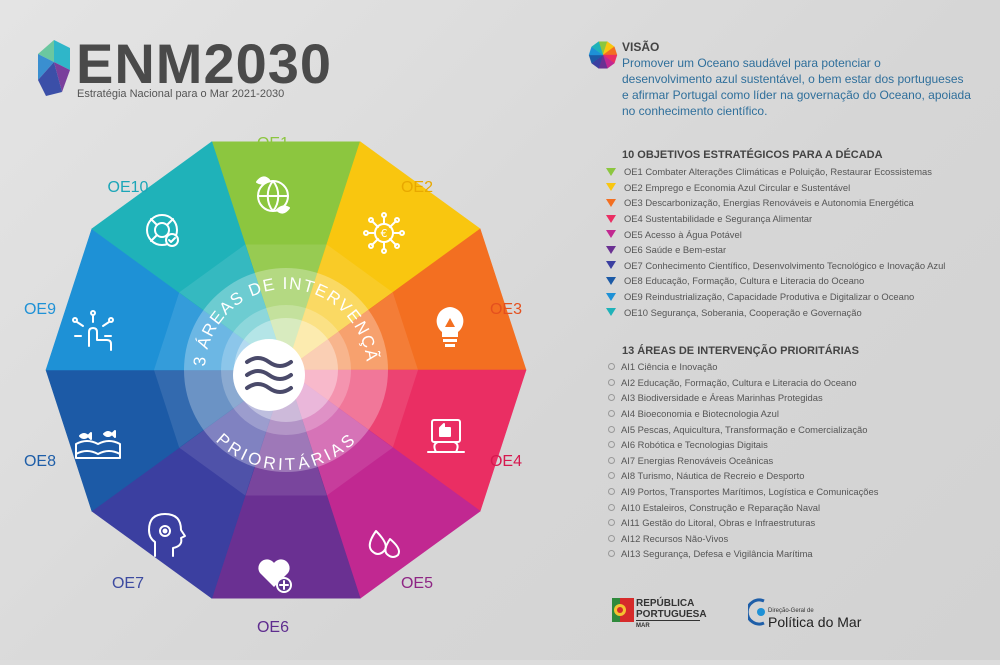  Describe the element at coordinates (623, 610) in the screenshot. I see `republica-emblem-icon` at that location.